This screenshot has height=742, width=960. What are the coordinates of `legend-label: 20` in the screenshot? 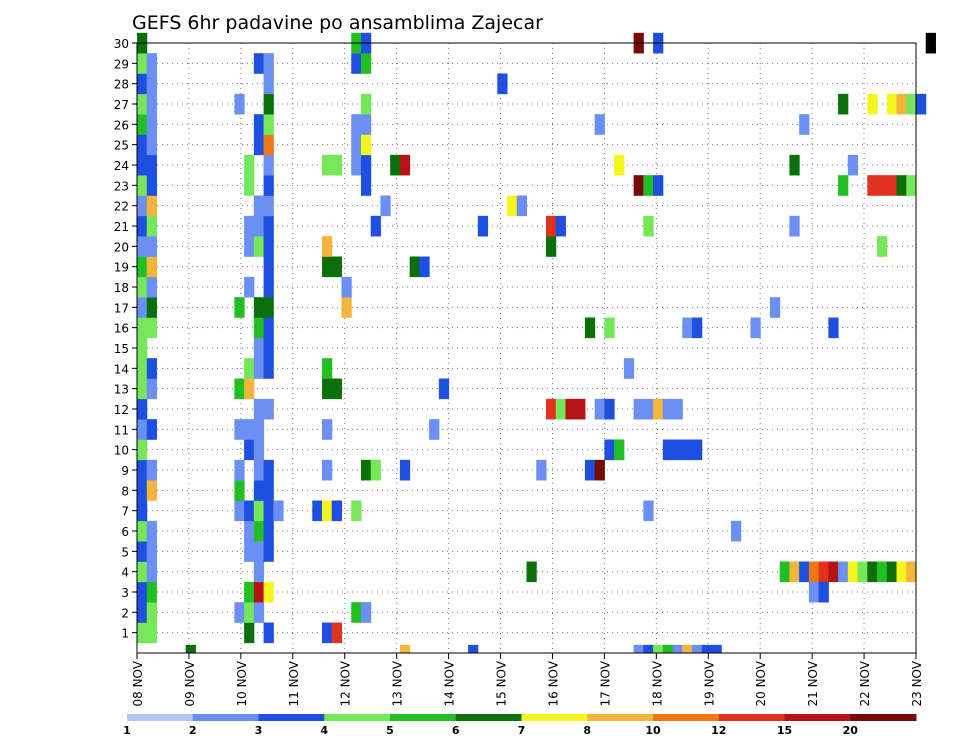 It's located at (851, 730).